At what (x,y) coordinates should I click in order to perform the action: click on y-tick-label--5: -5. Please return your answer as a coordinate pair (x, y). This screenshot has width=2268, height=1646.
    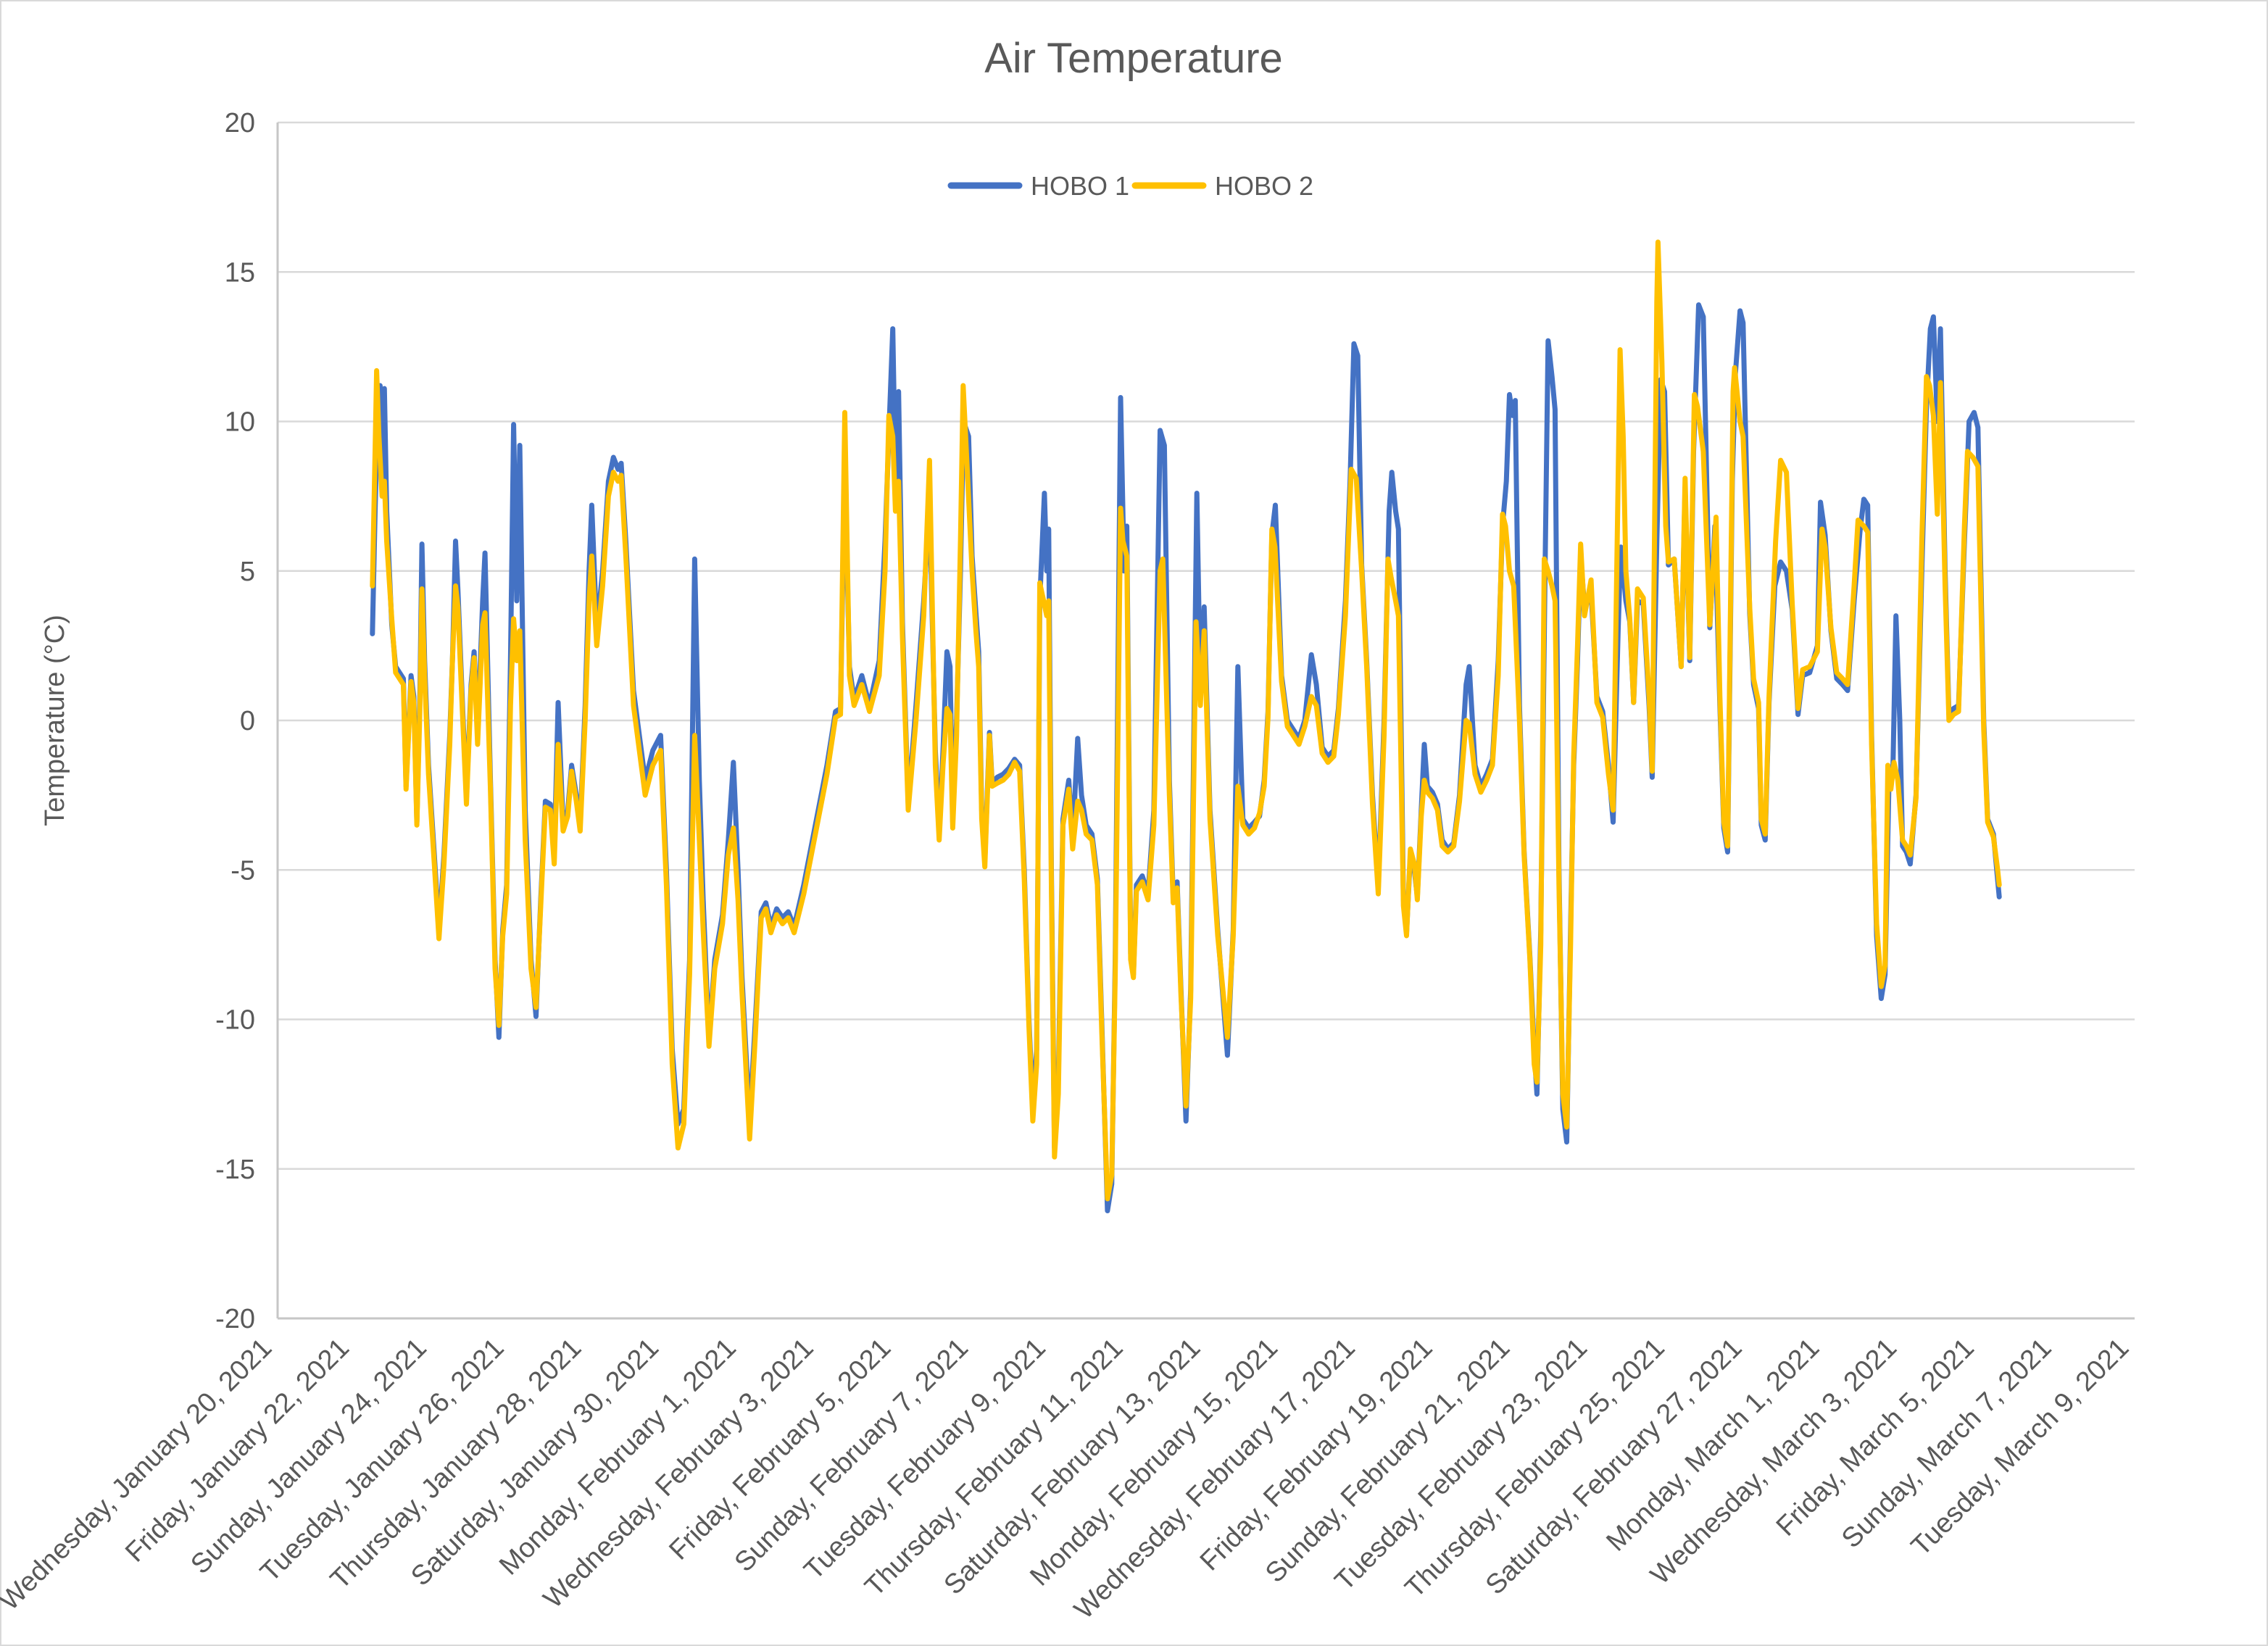
    Looking at the image, I should click on (242, 870).